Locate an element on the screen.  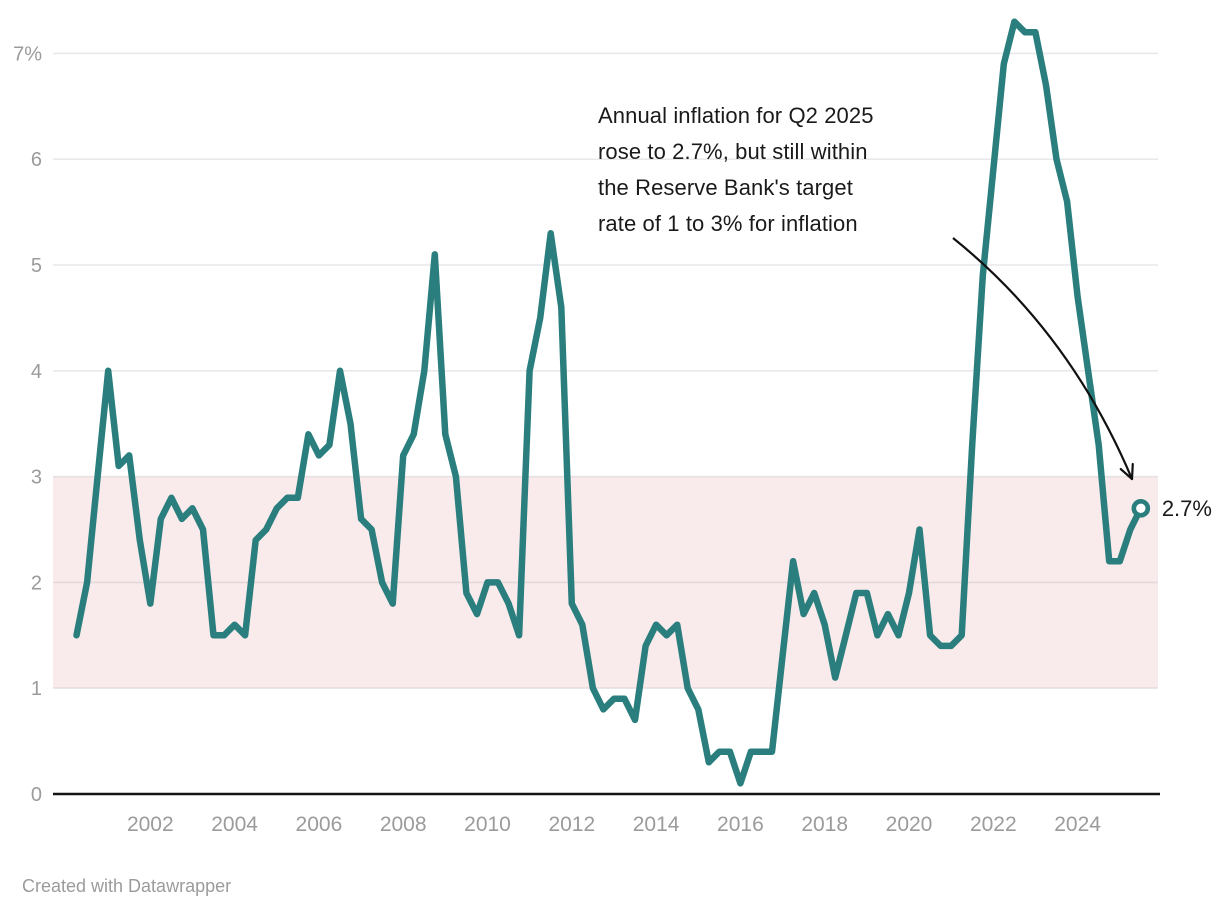
y-tick-label: 4 is located at coordinates (36, 372).